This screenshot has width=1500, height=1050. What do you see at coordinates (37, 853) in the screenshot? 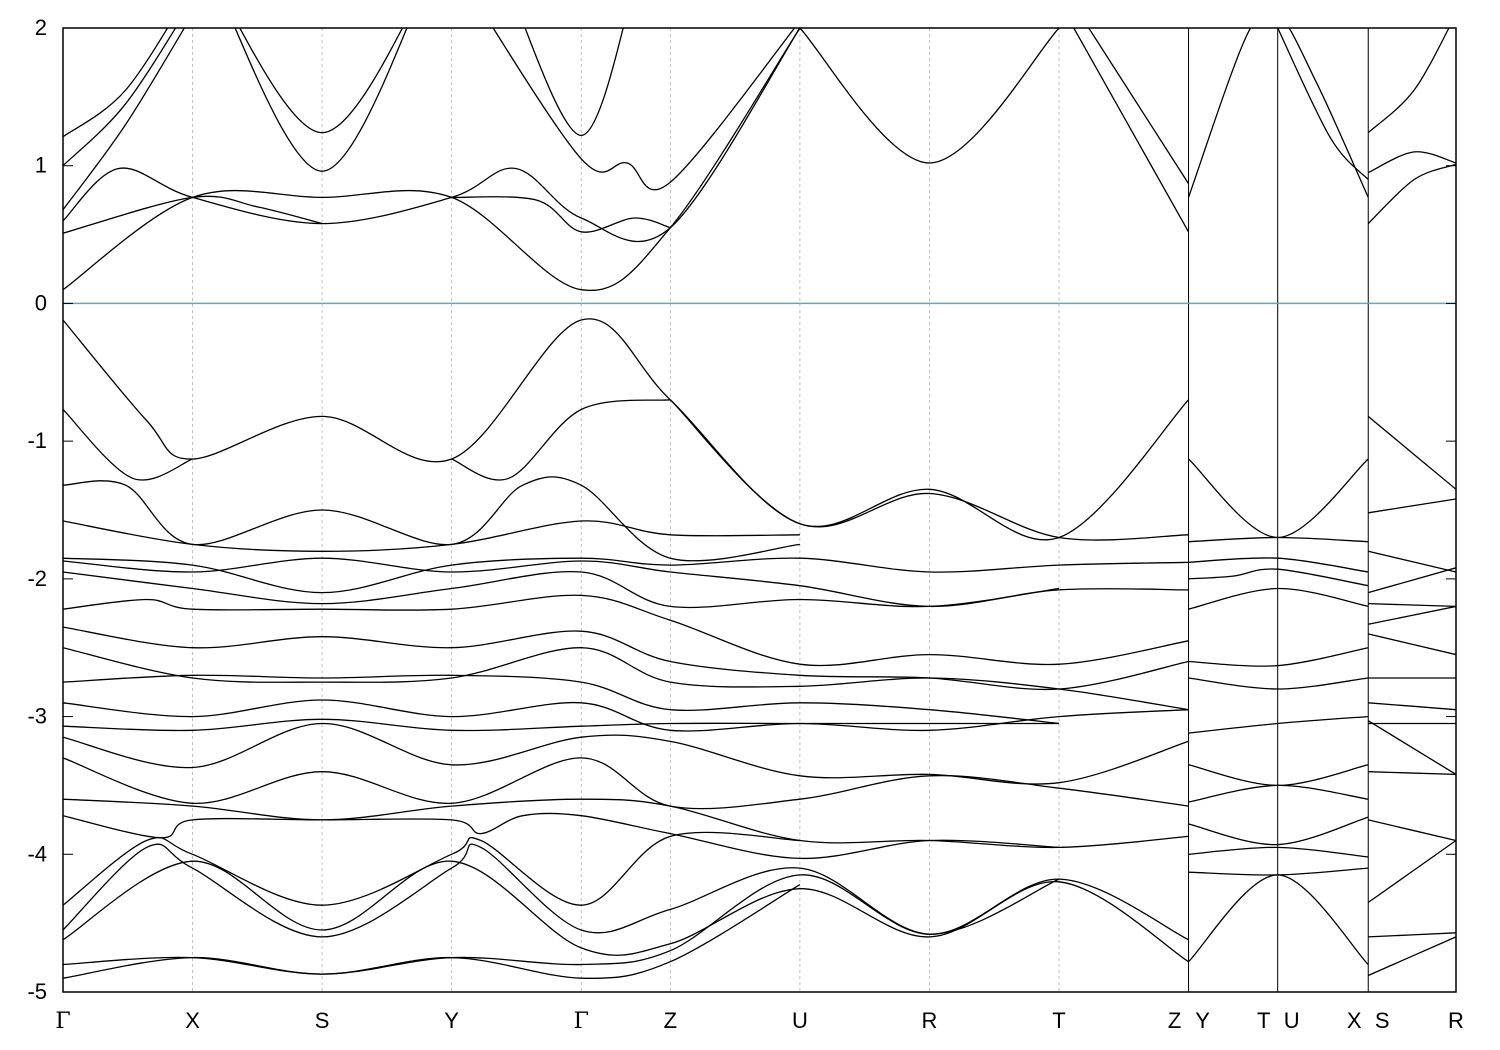
I see `y-tick-label: -4` at bounding box center [37, 853].